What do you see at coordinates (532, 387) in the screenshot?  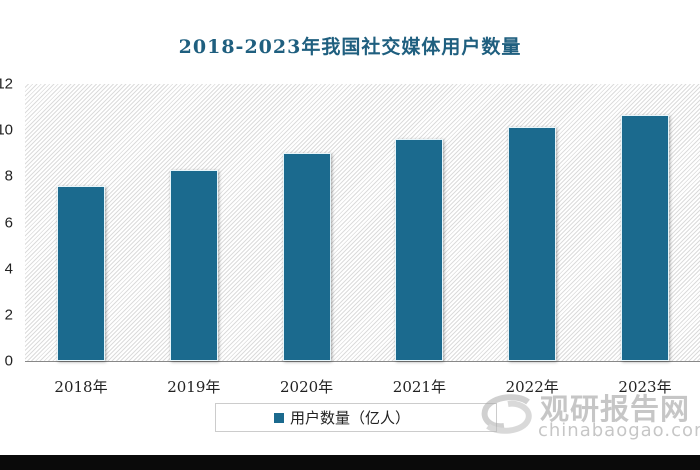 I see `x-tick-label: 2022年` at bounding box center [532, 387].